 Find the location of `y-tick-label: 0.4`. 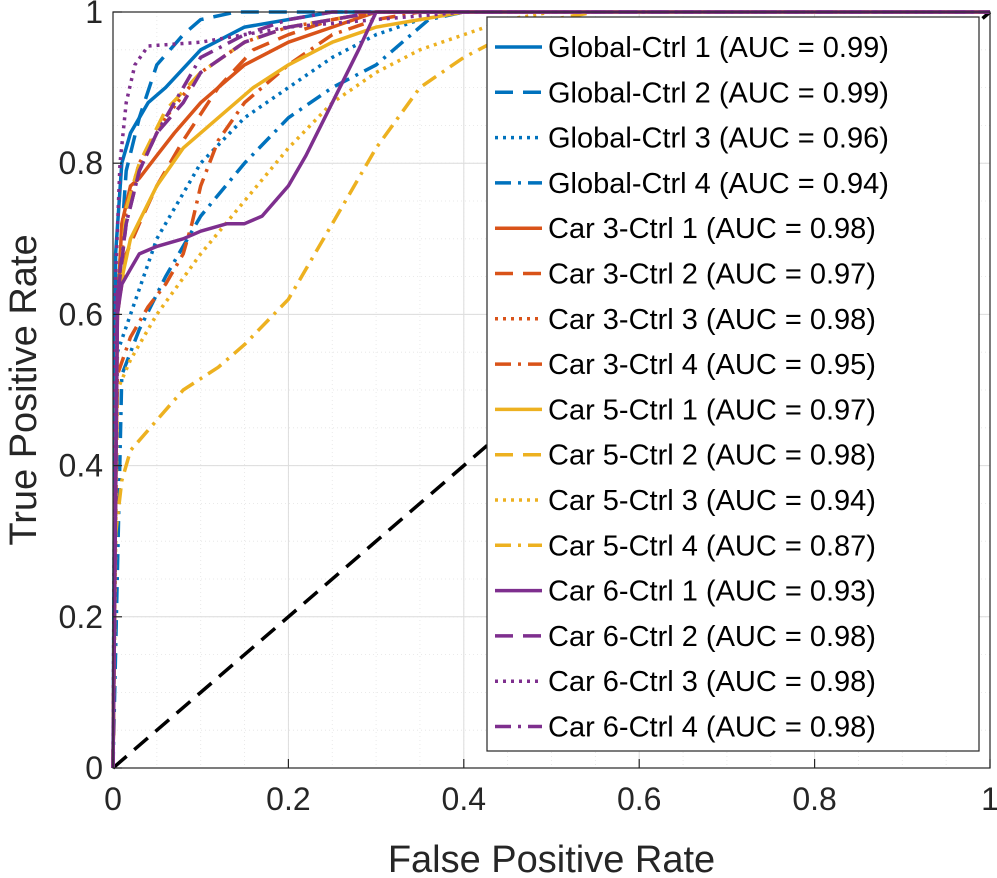

y-tick-label: 0.4 is located at coordinates (81, 466).